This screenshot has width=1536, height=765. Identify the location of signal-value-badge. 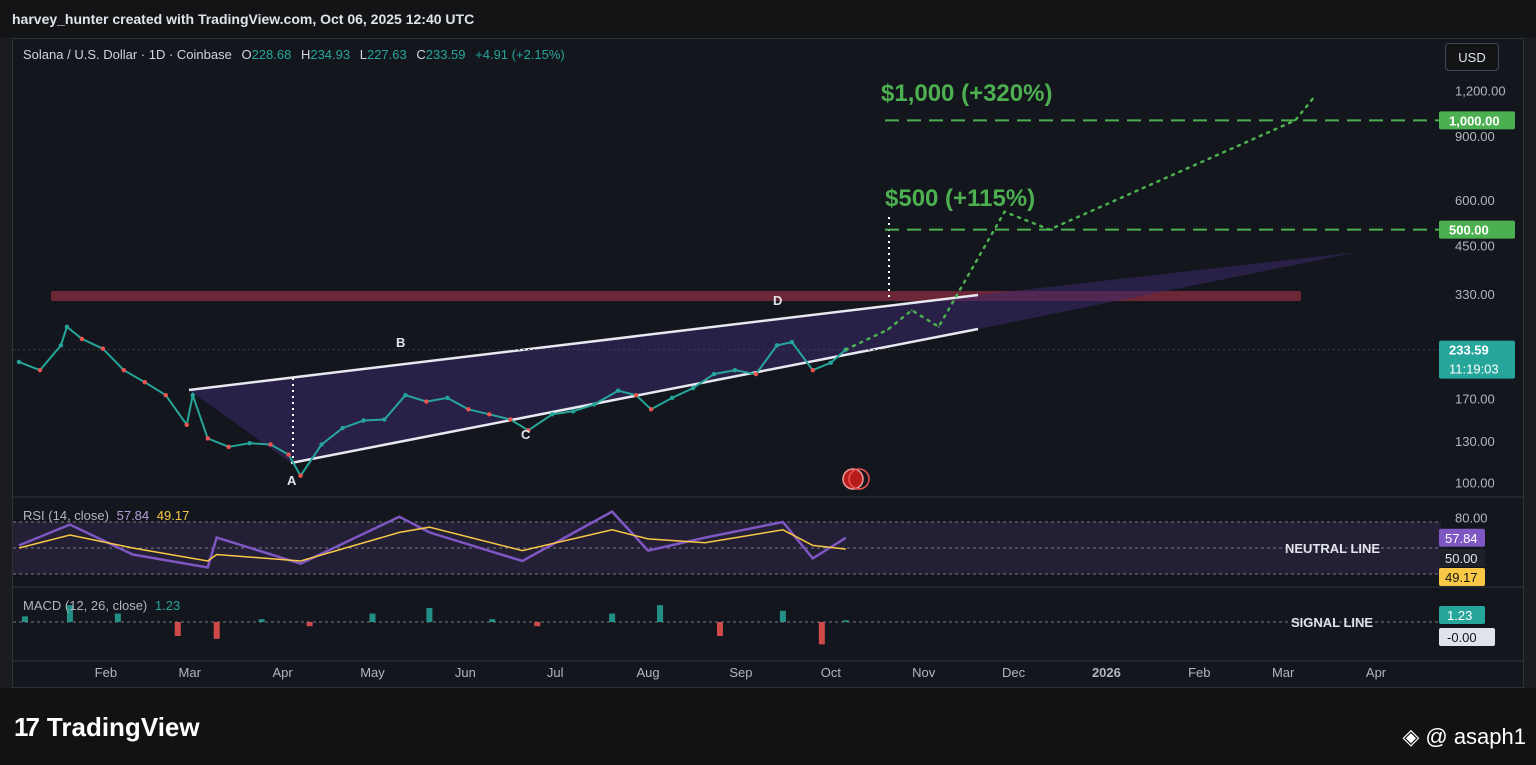
(1467, 637).